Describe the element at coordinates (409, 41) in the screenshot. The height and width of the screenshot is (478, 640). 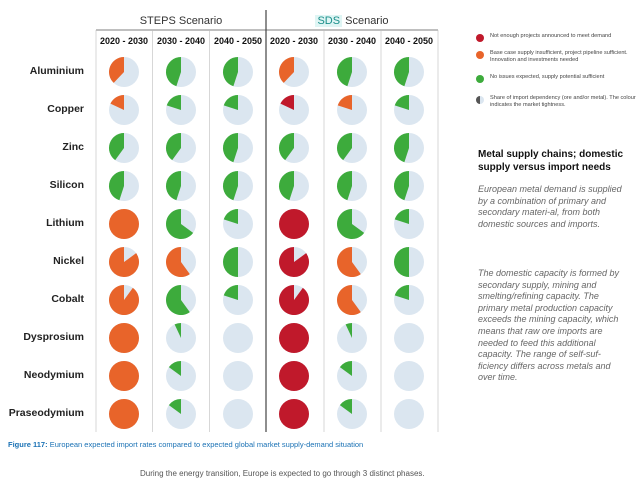
I see `period-header: 2040 - 2050` at that location.